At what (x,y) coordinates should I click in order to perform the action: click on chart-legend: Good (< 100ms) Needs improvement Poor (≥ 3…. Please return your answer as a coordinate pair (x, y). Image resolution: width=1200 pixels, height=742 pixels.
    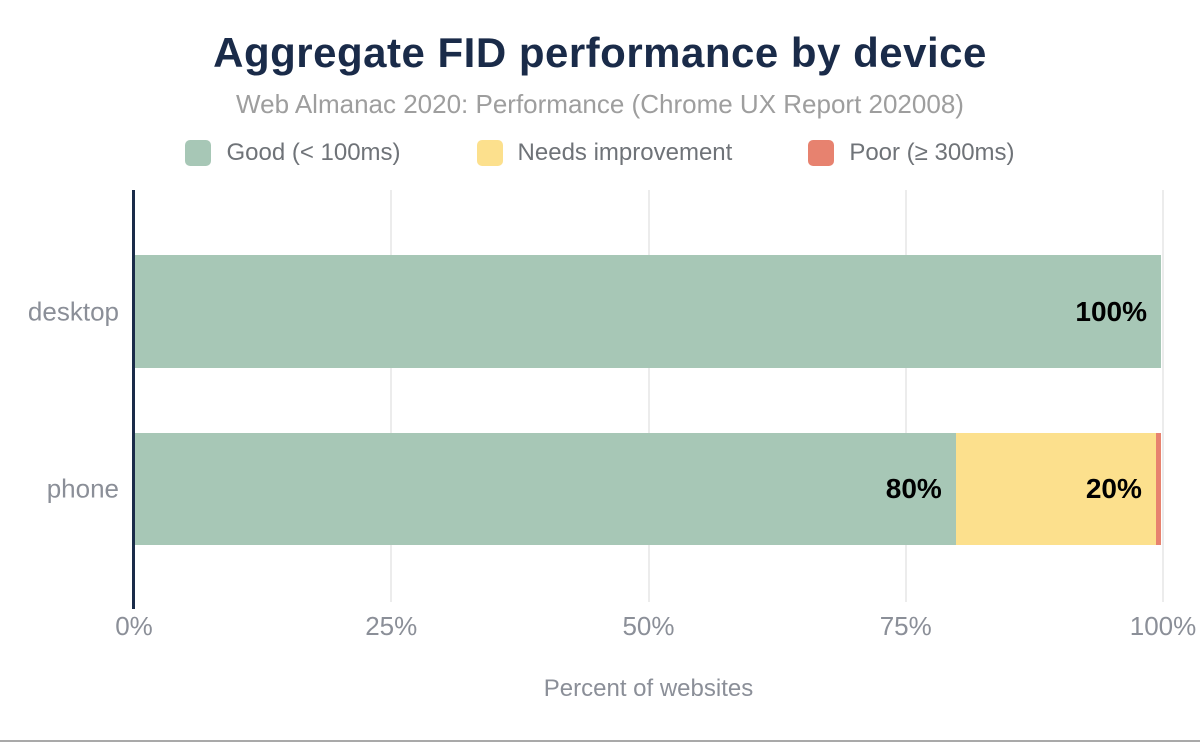
    Looking at the image, I should click on (600, 153).